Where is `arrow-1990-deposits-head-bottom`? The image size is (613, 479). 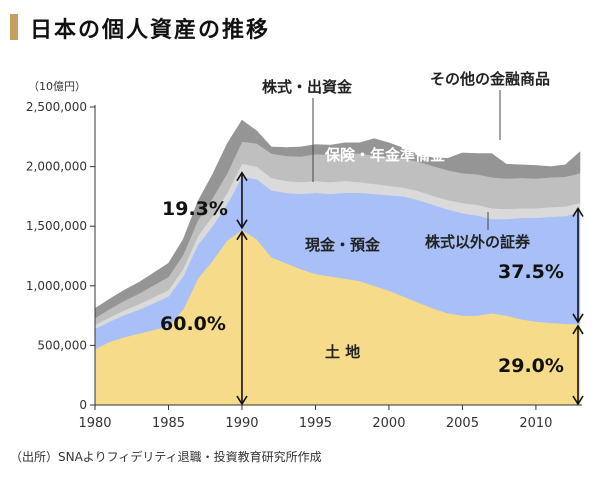
arrow-1990-deposits-head-bottom is located at coordinates (242, 224).